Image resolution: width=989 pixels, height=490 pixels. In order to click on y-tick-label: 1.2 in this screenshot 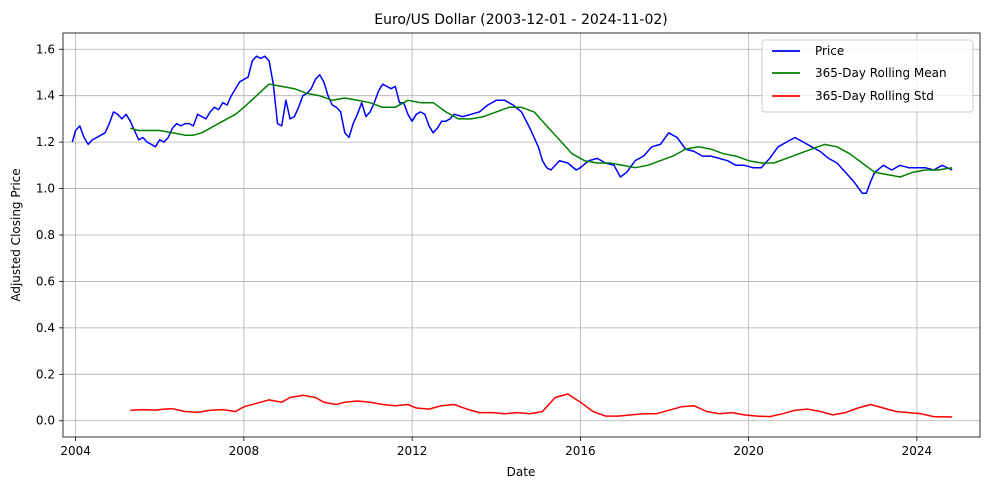, I will do `click(45, 142)`.